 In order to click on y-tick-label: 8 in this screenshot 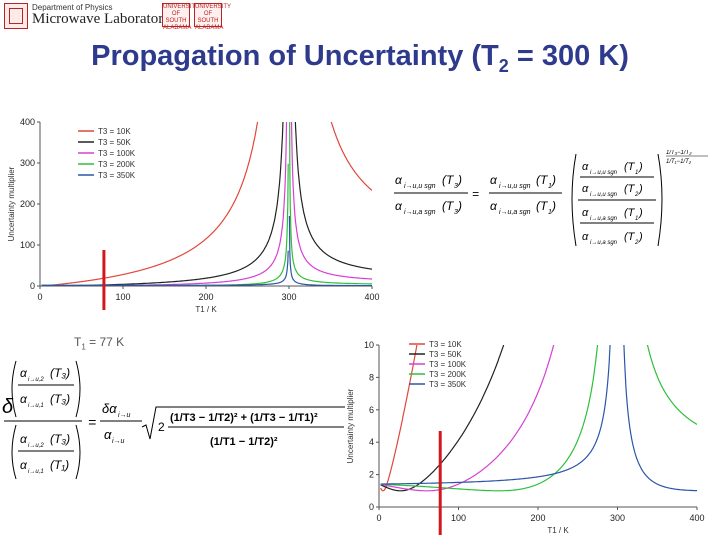, I will do `click(371, 377)`.